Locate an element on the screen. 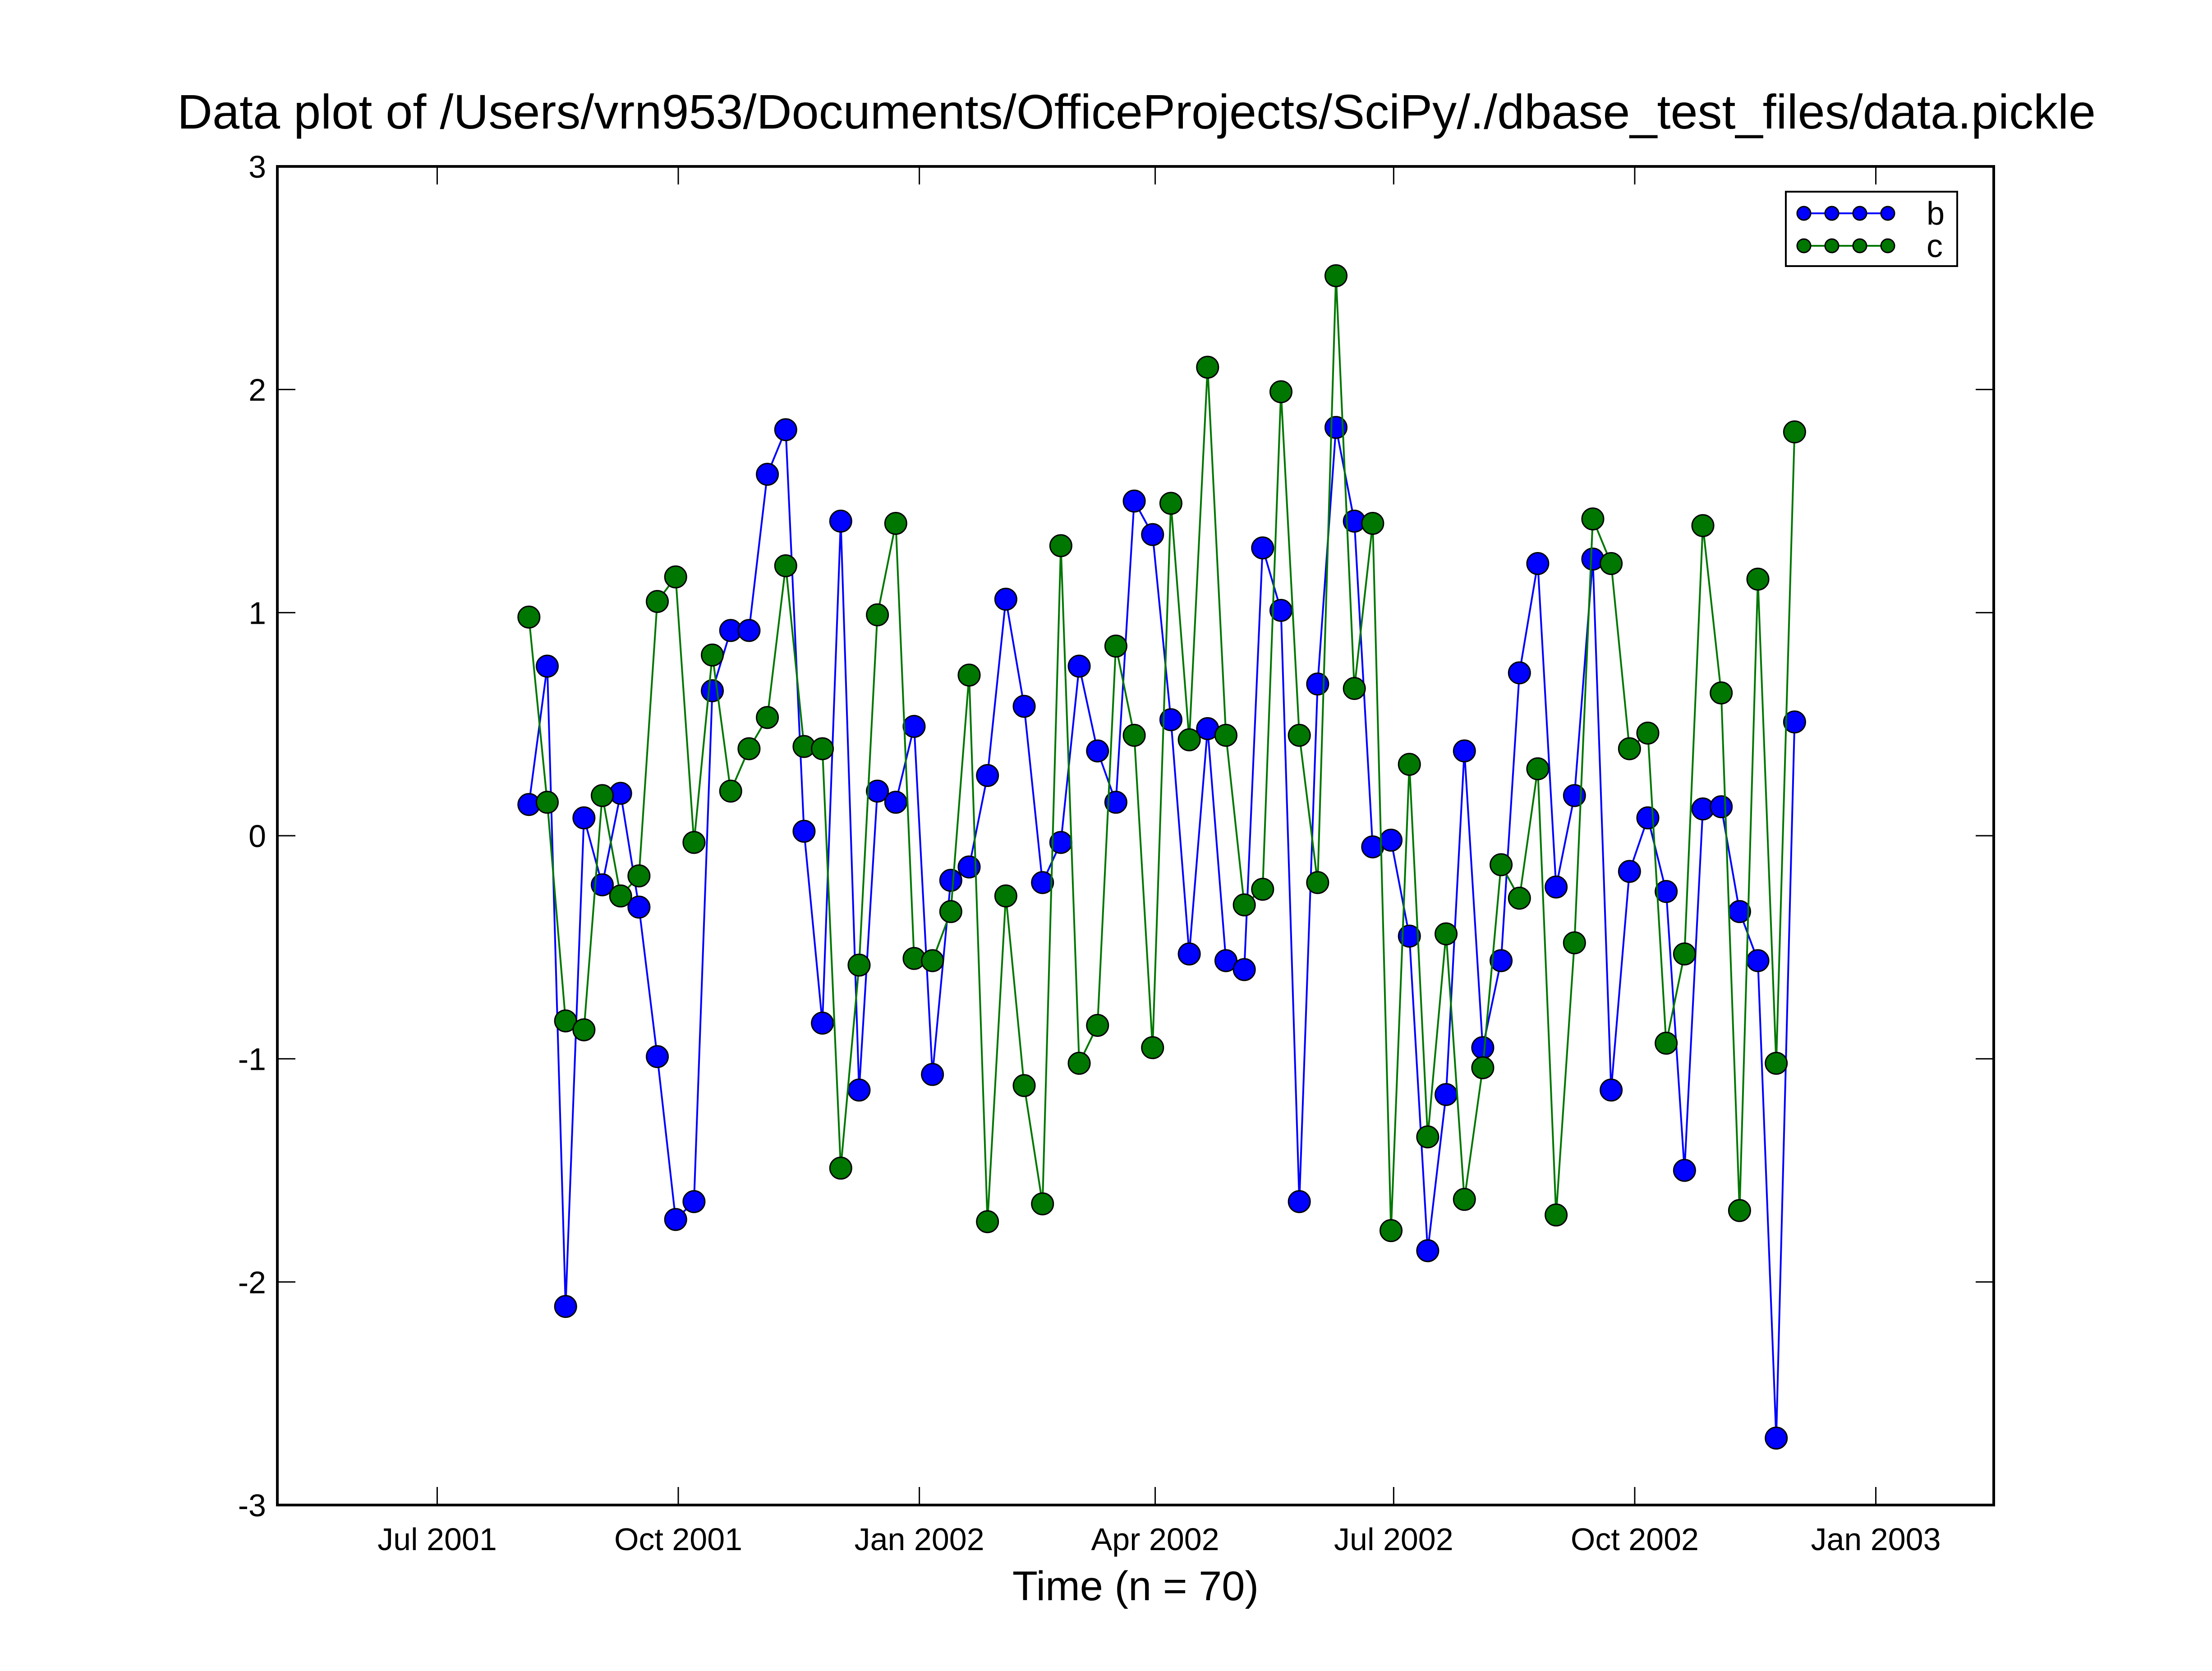  x-tick-label: Oct 2001 is located at coordinates (678, 1540).